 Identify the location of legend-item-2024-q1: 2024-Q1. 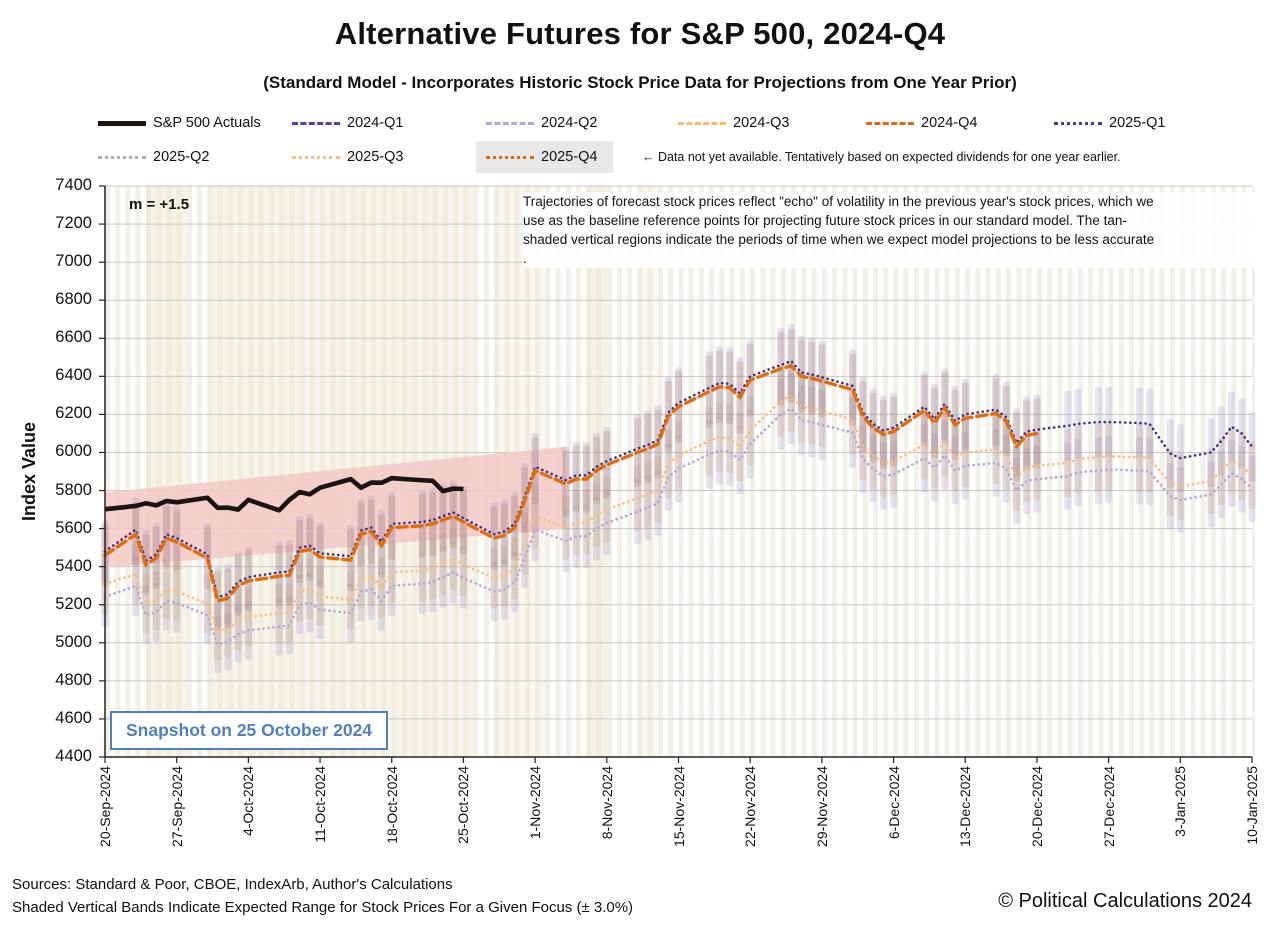
(347, 123).